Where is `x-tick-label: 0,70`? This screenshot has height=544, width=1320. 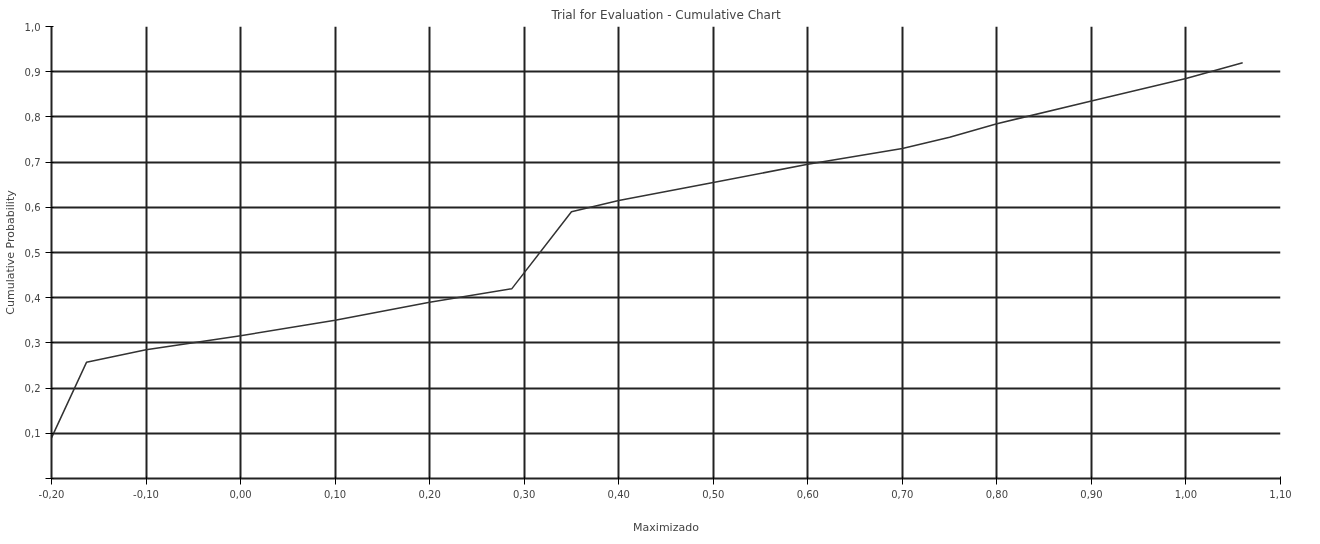 x-tick-label: 0,70 is located at coordinates (902, 494).